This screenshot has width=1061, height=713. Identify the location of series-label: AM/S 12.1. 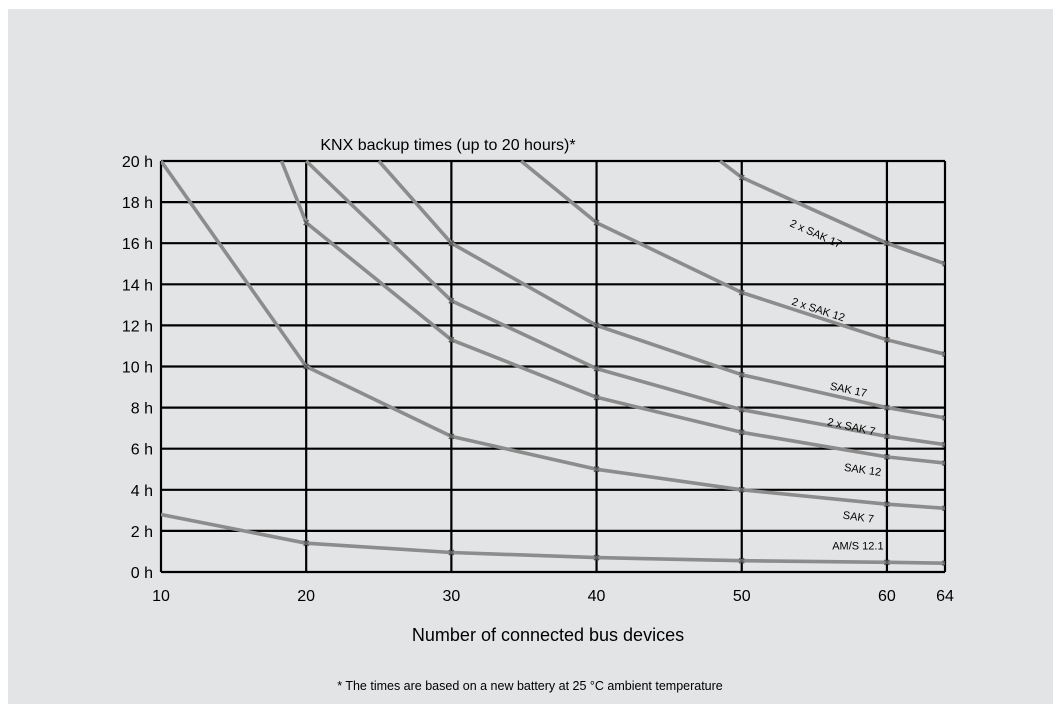
(857, 546).